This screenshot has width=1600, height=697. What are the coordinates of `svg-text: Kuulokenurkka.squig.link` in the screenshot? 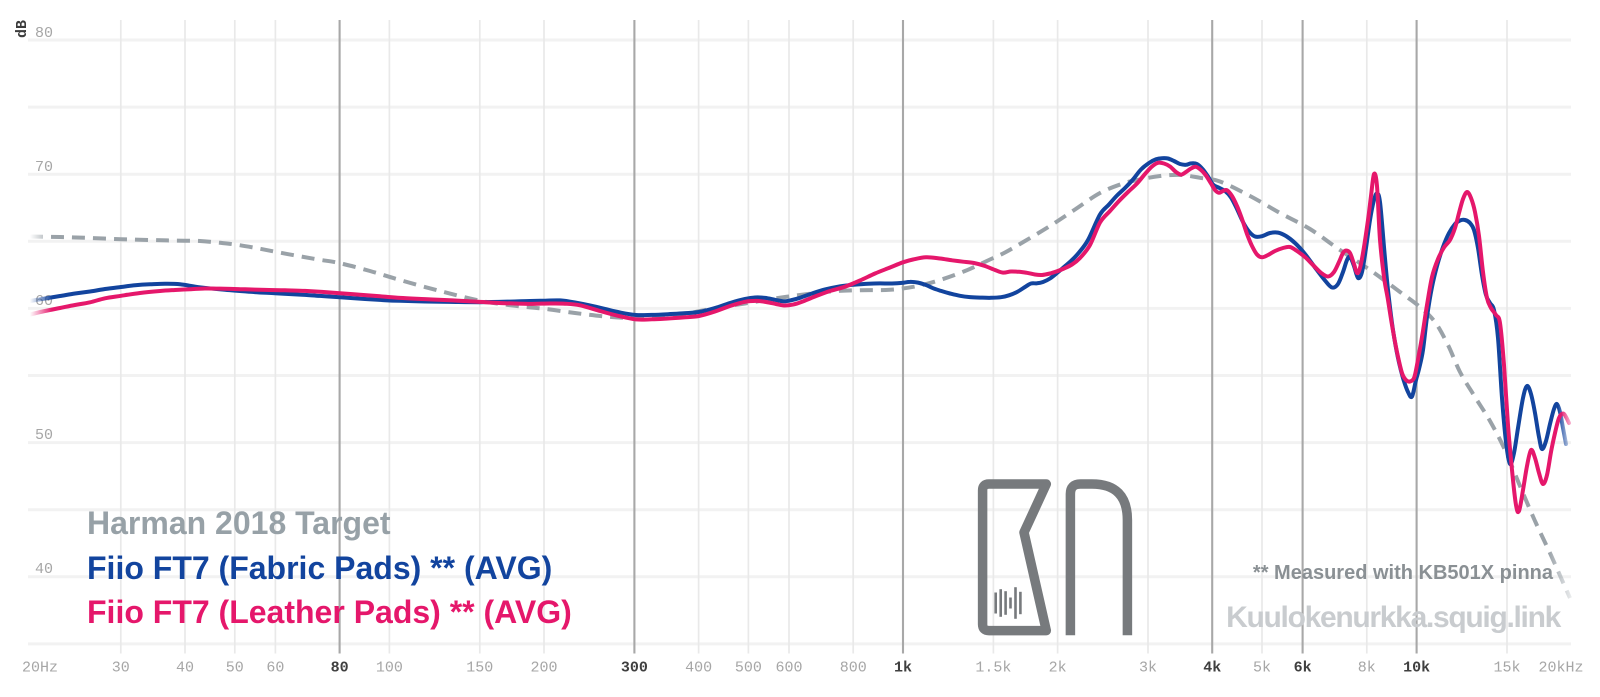 It's located at (1393, 617).